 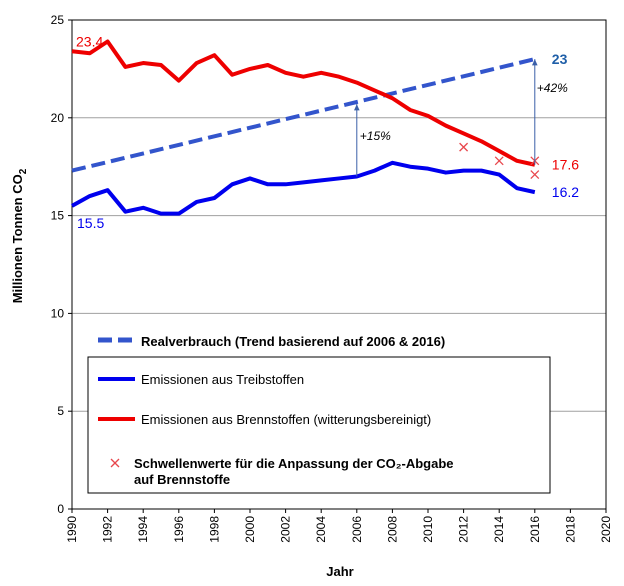 I want to click on x-tick-label-1994: 1994, so click(x=143, y=529).